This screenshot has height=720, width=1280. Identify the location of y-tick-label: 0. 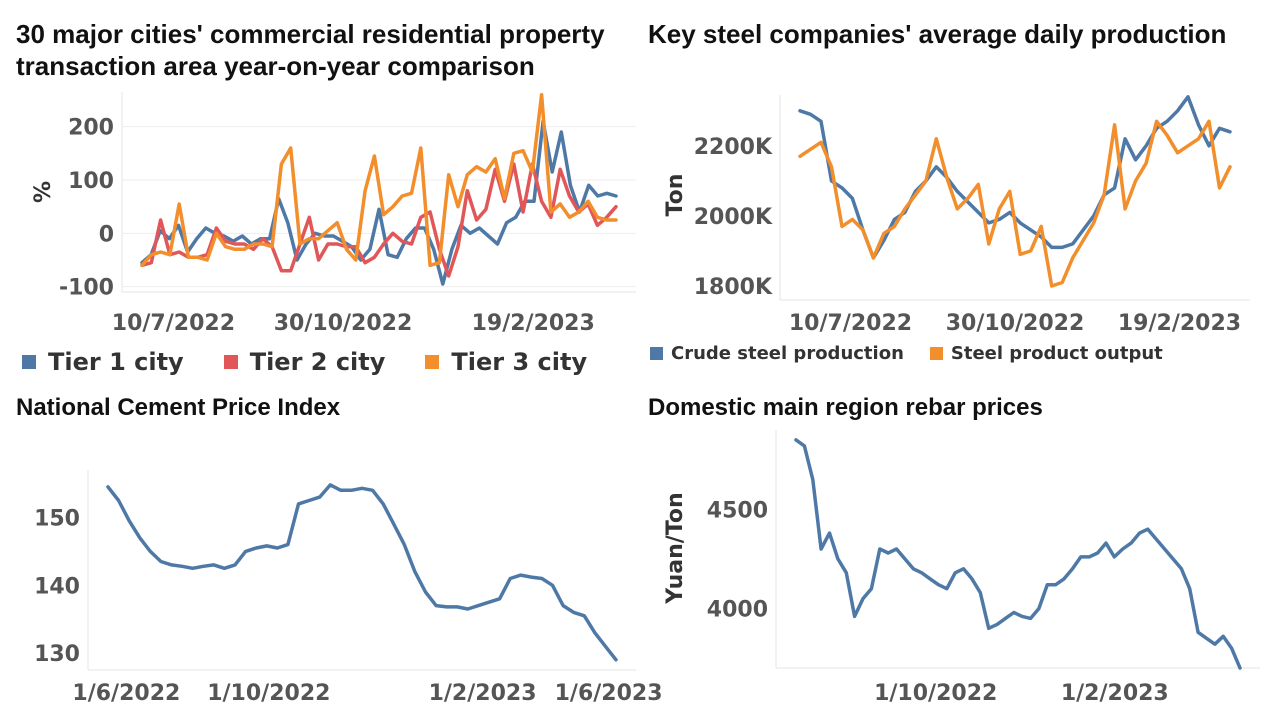
(106, 234).